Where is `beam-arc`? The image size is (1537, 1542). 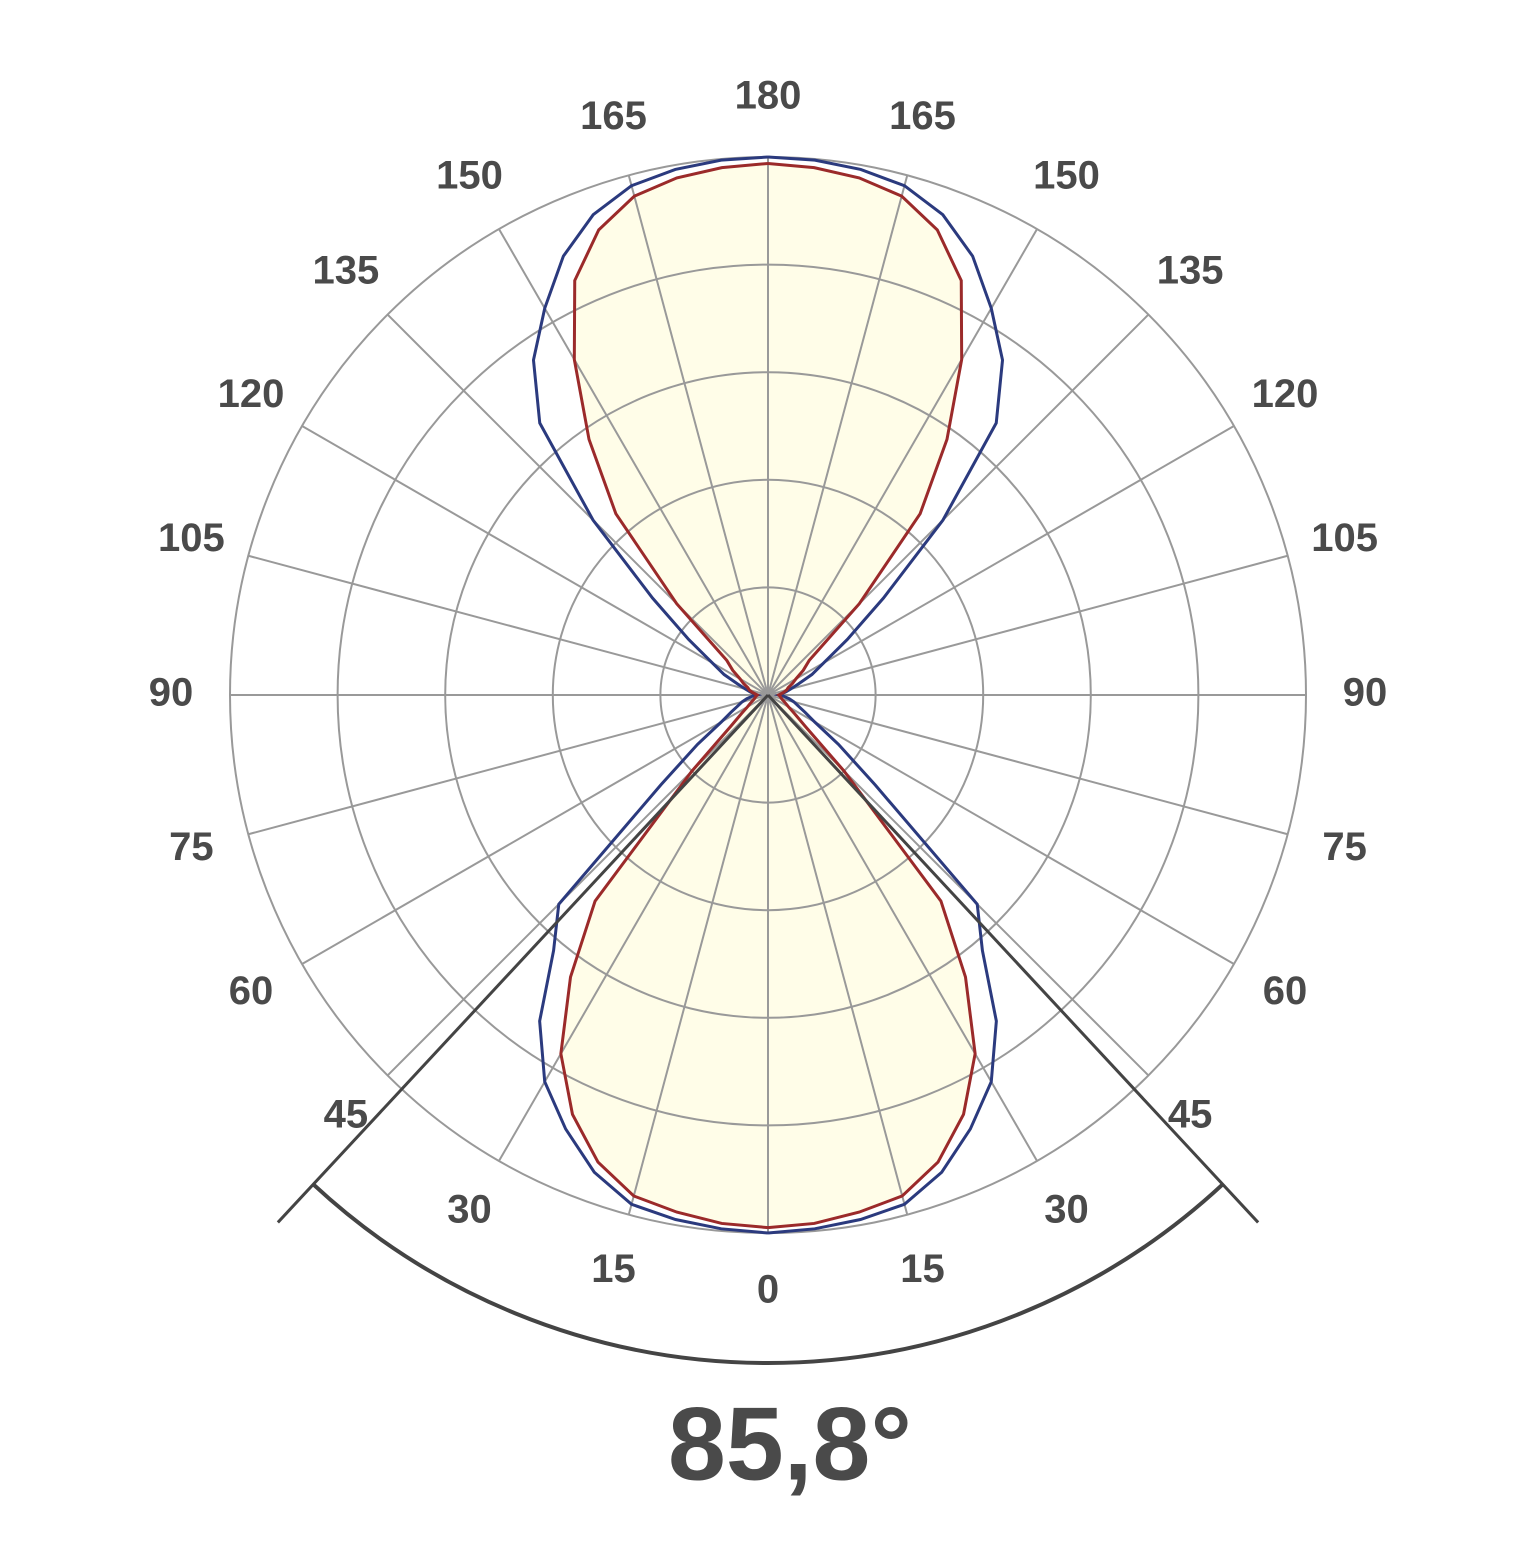 beam-arc is located at coordinates (768, 1273).